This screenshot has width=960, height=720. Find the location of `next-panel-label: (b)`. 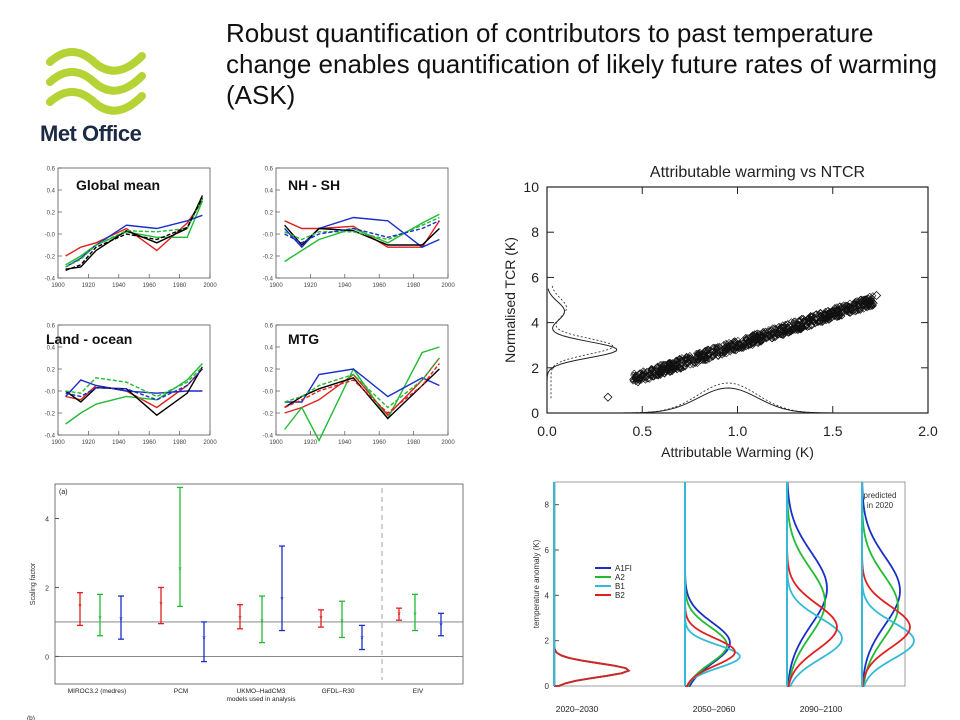

next-panel-label: (b) is located at coordinates (31, 717).